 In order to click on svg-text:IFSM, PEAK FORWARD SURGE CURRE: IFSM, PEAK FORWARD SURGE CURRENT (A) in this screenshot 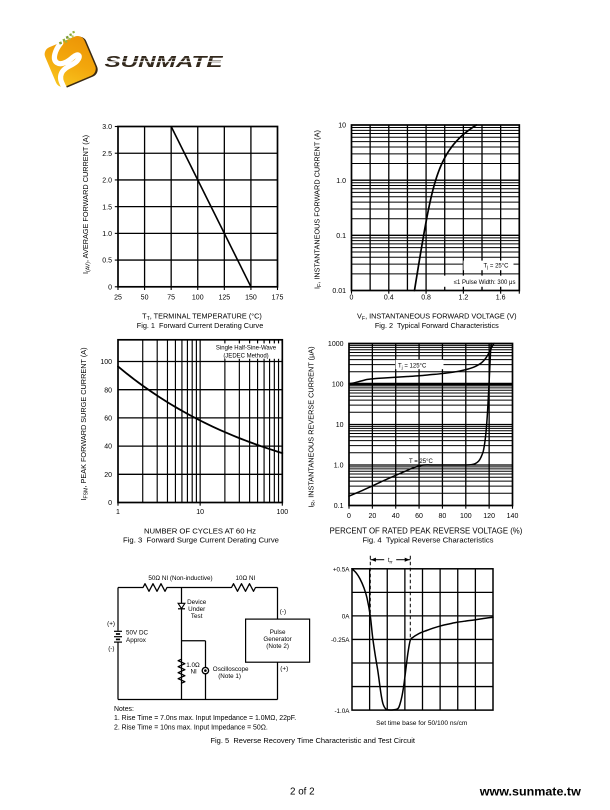, I will do `click(84, 423)`.